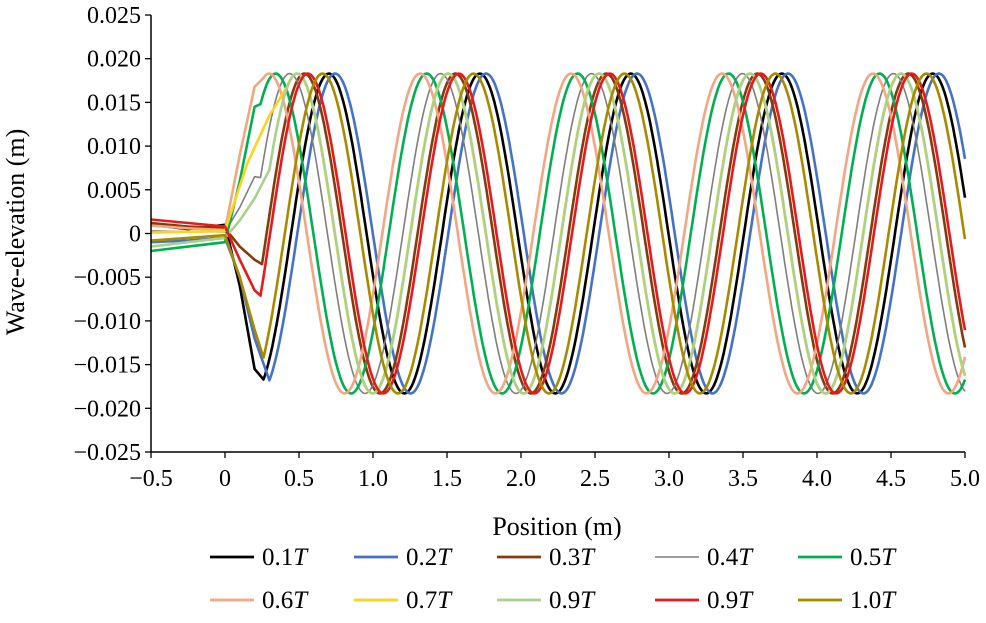 Image resolution: width=986 pixels, height=623 pixels. Describe the element at coordinates (572, 557) in the screenshot. I see `legend-label: 0.3T` at that location.